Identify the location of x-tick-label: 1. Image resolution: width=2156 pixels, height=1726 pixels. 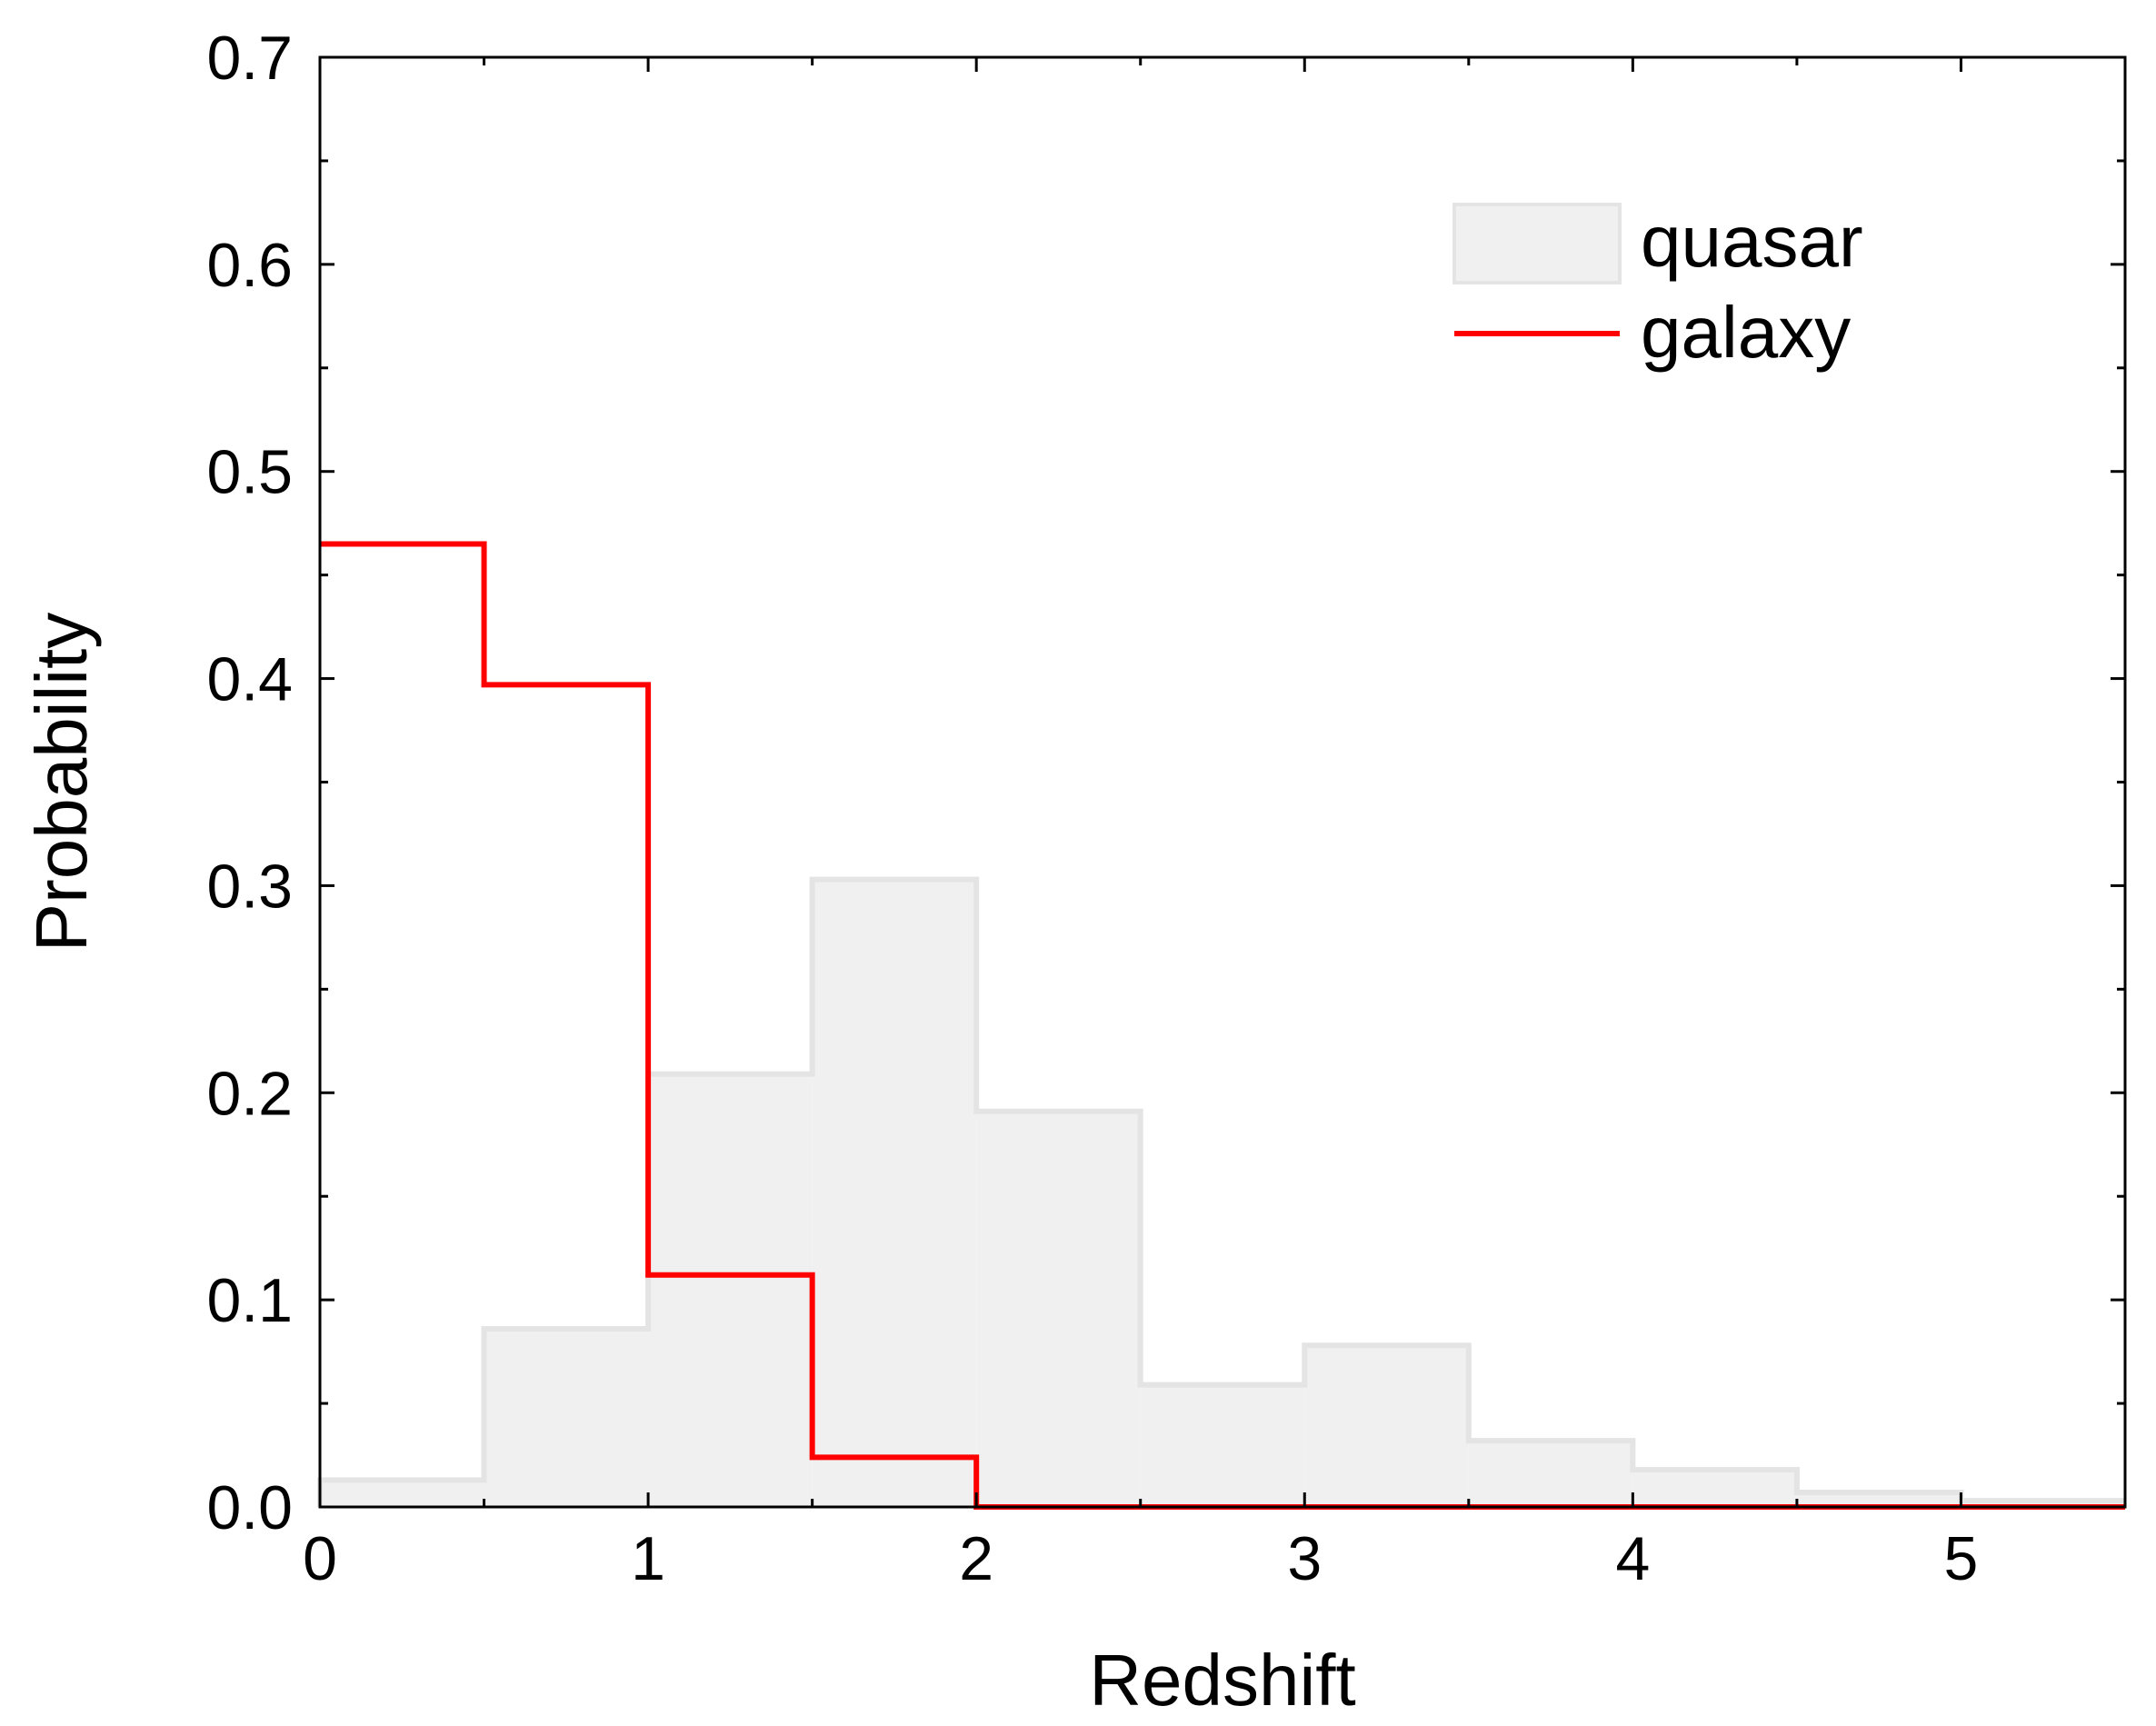
(648, 1558).